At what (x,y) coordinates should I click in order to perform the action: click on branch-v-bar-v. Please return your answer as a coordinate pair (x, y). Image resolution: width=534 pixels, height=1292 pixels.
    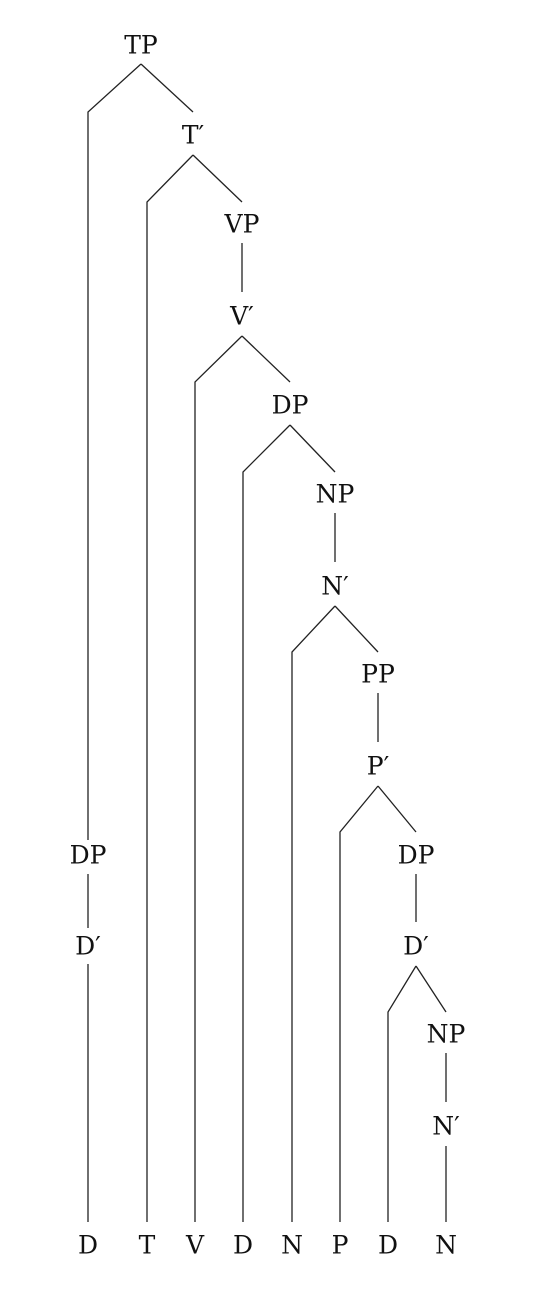
    Looking at the image, I should click on (218, 778).